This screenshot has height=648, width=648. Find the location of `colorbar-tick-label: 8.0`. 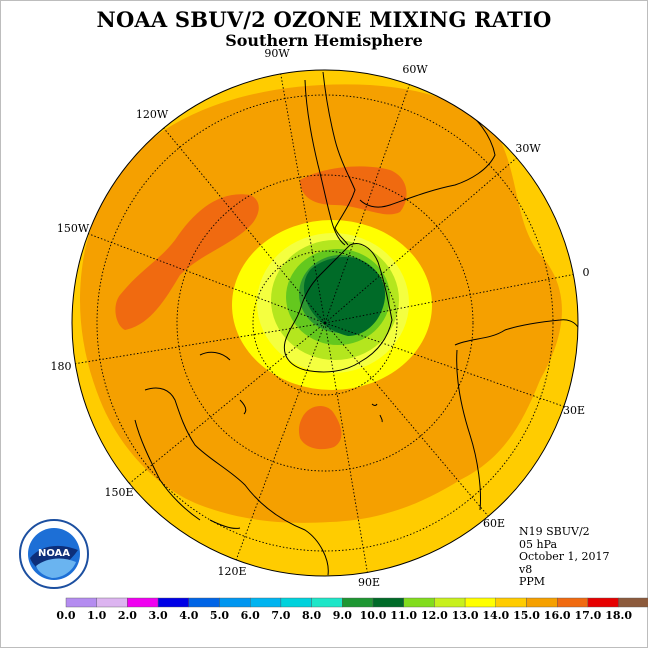

colorbar-tick-label: 8.0 is located at coordinates (311, 615).